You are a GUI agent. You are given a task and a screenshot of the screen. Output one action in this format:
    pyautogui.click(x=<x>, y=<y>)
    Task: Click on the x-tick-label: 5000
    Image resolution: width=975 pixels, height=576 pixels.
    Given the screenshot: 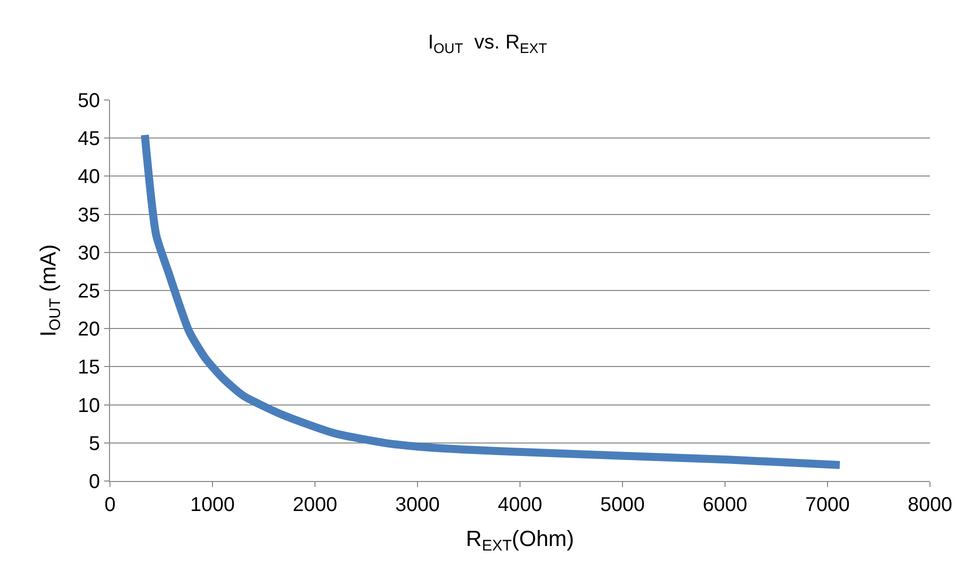 What is the action you would take?
    pyautogui.click(x=622, y=505)
    